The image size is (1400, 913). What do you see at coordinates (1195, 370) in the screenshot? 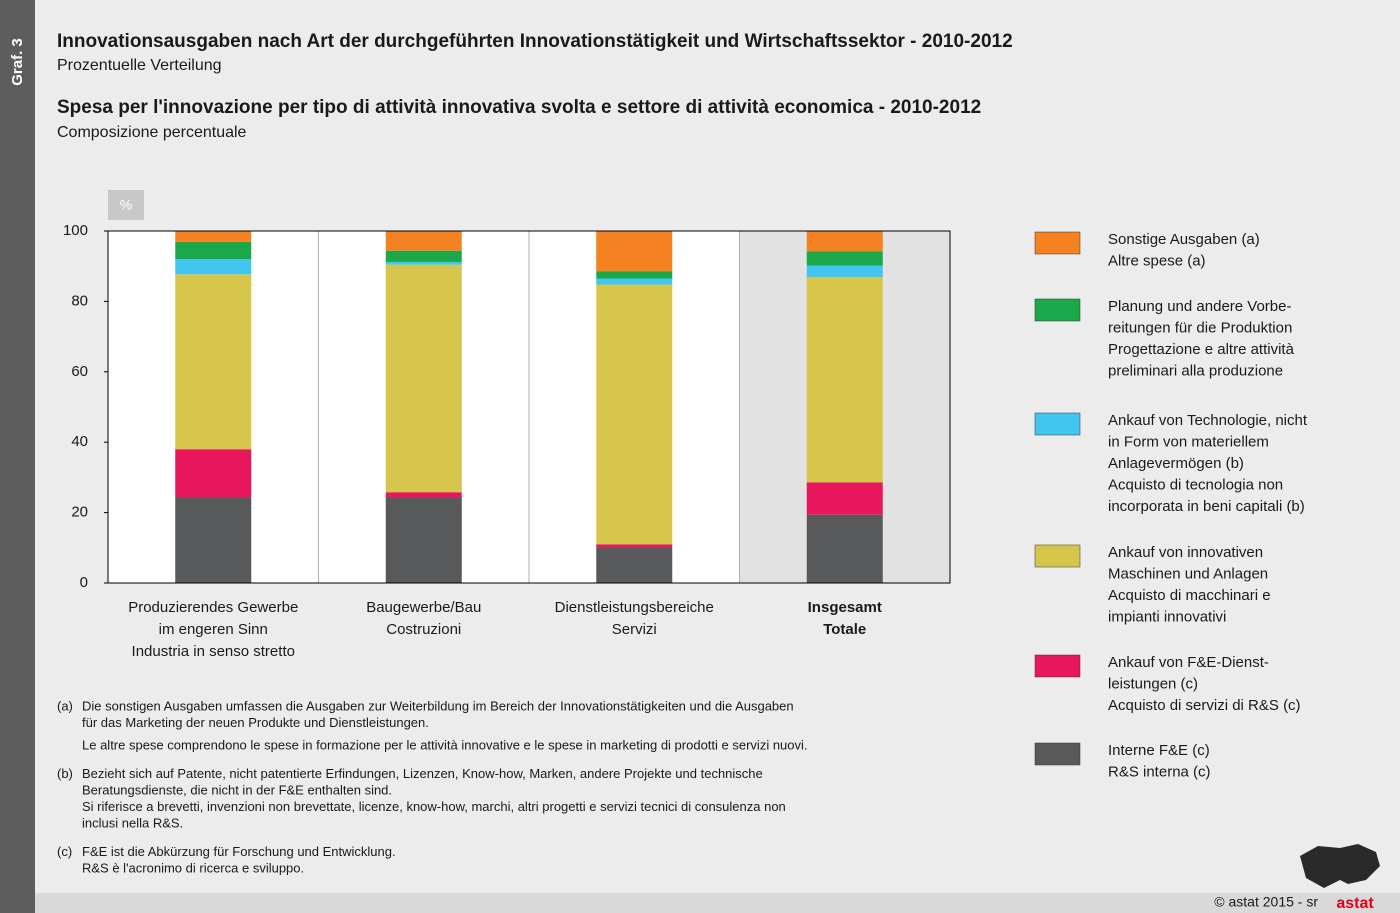
I see `legend-label: preliminari alla produzione` at bounding box center [1195, 370].